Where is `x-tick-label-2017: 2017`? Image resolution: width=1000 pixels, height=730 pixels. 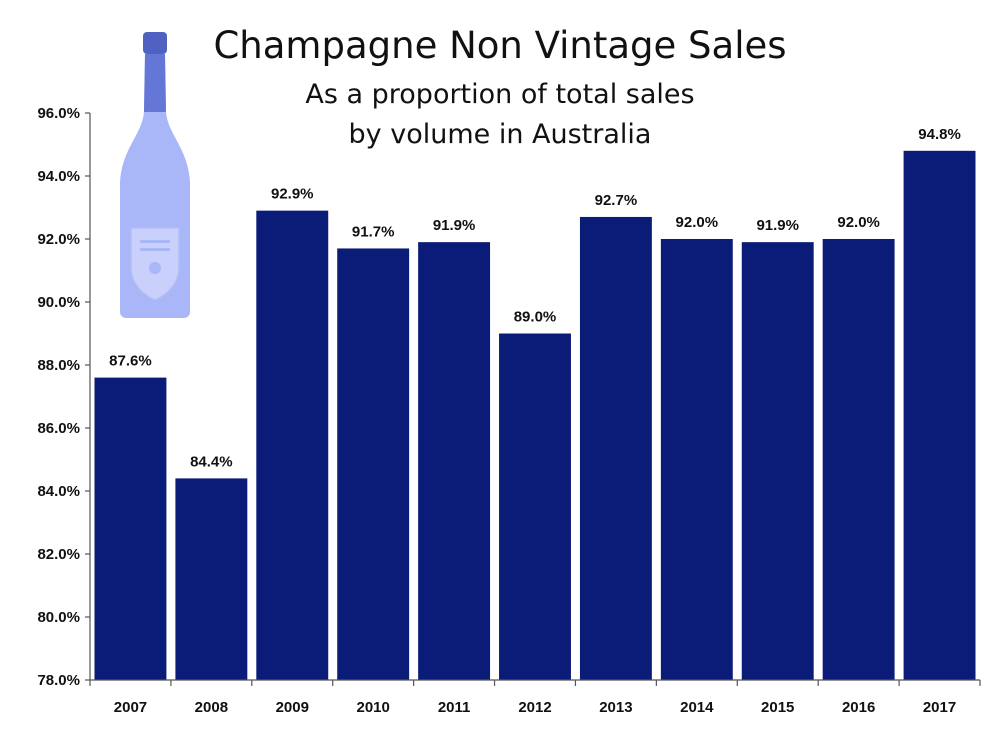
x-tick-label-2017: 2017 is located at coordinates (939, 707).